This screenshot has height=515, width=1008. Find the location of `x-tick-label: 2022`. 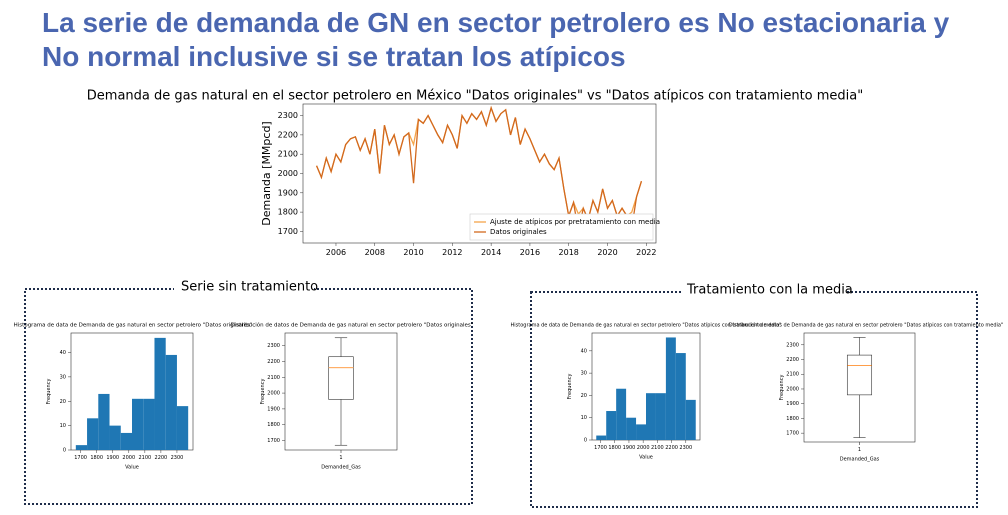

x-tick-label: 2022 is located at coordinates (646, 252).